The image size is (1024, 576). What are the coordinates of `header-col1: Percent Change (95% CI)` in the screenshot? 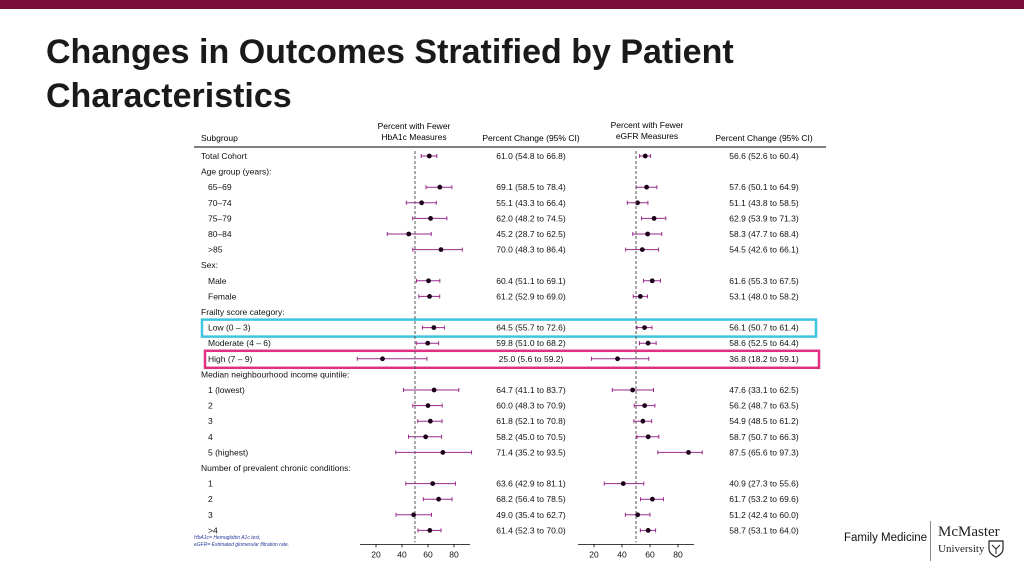 It's located at (530, 138).